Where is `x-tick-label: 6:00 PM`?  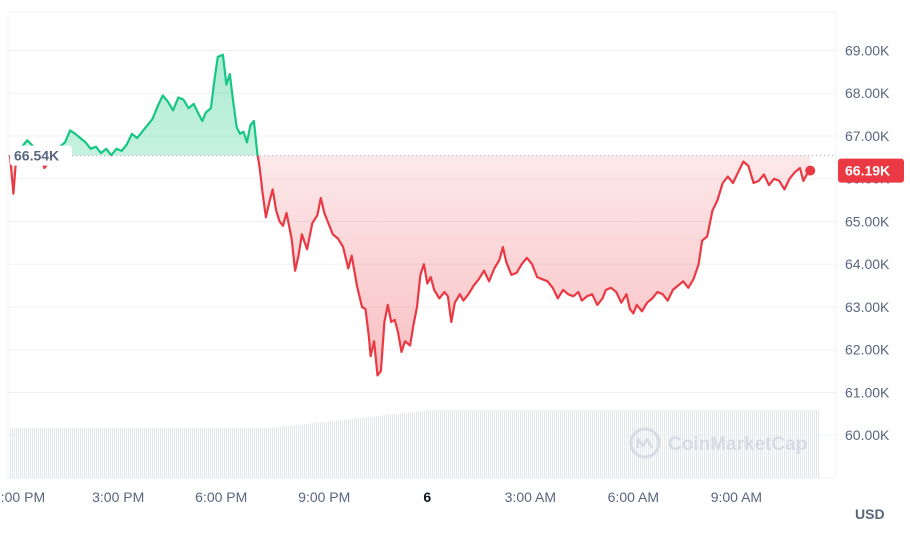
x-tick-label: 6:00 PM is located at coordinates (221, 497).